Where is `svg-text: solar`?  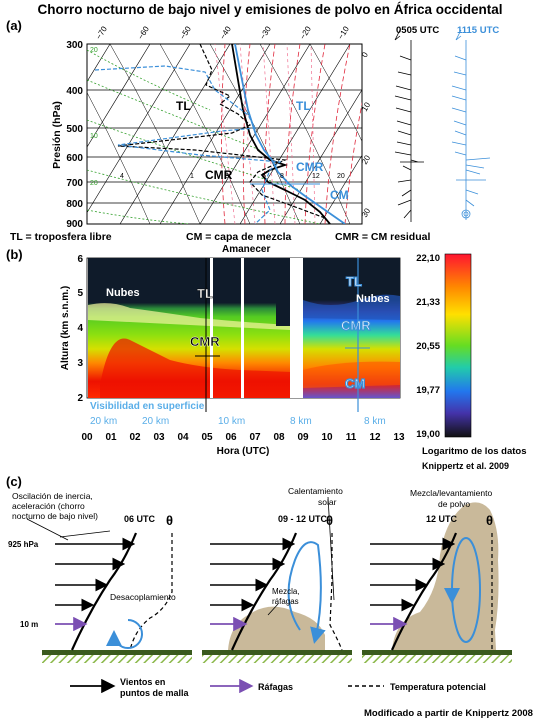 svg-text: solar is located at coordinates (327, 502).